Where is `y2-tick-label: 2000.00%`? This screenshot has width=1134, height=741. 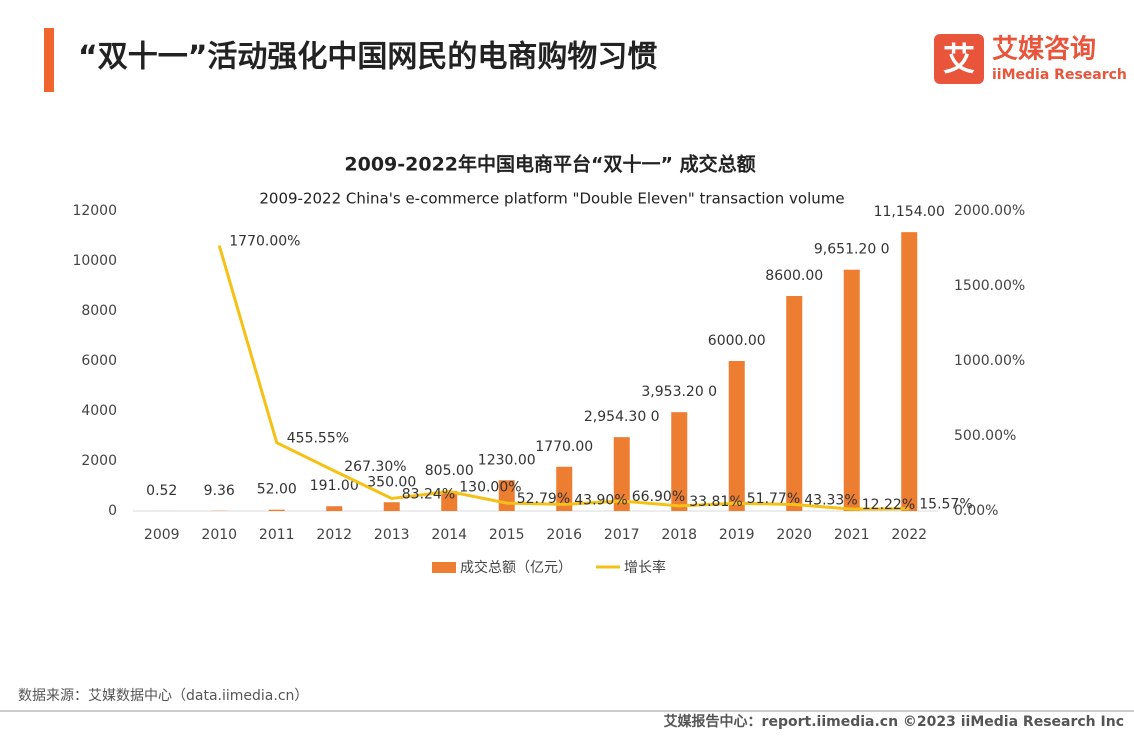 y2-tick-label: 2000.00% is located at coordinates (989, 211).